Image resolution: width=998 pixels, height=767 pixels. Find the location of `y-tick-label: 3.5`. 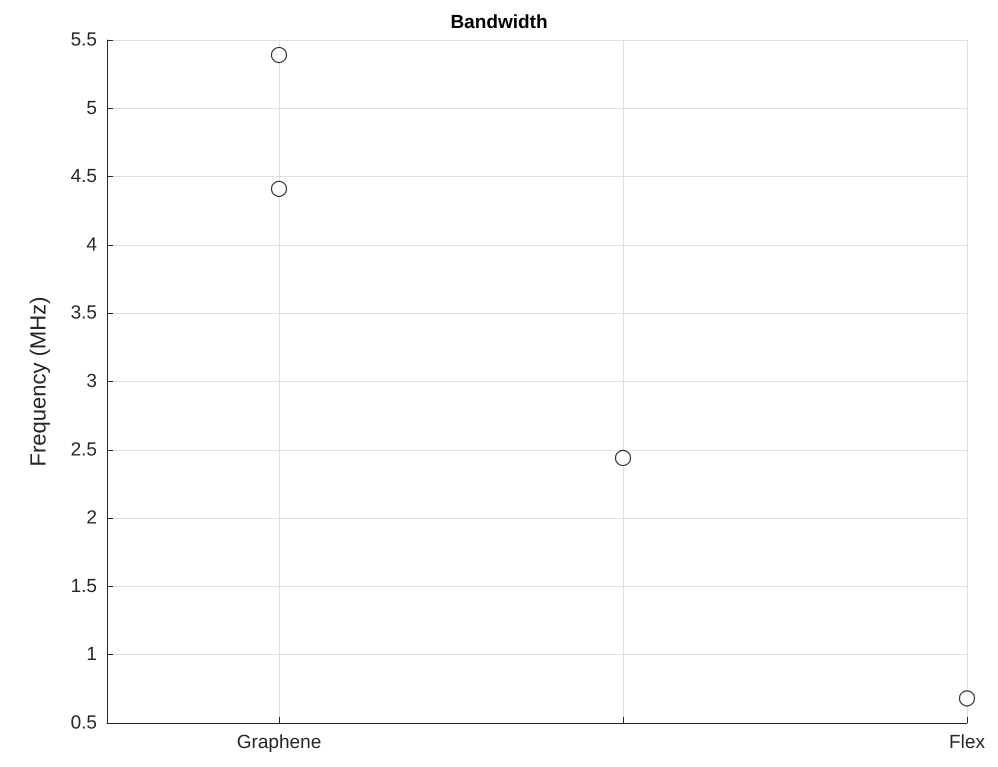

y-tick-label: 3.5 is located at coordinates (83, 313).